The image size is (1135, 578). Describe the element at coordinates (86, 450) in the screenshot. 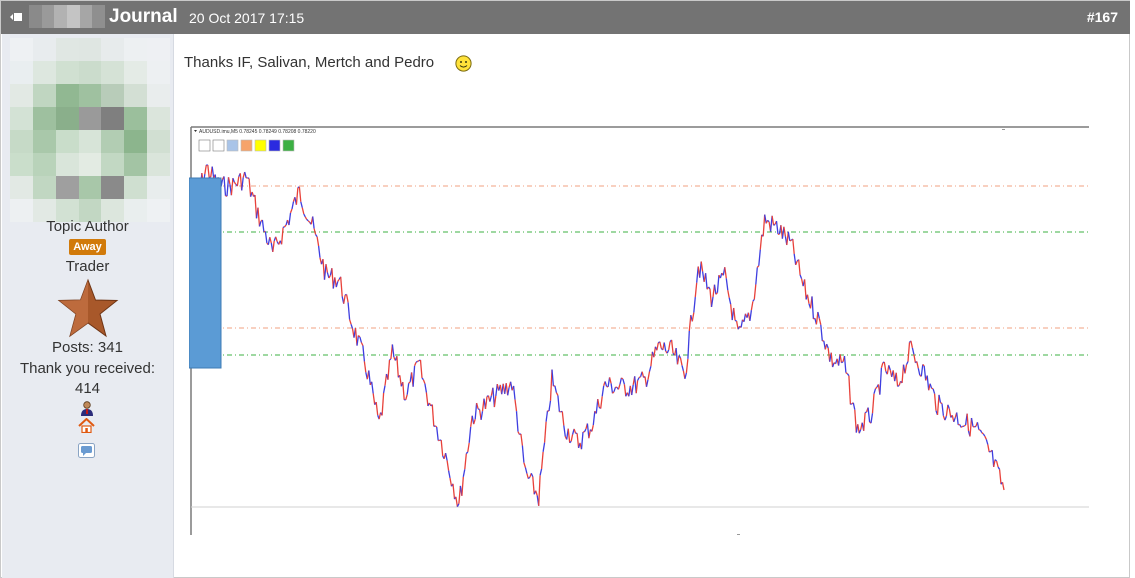

I see `message-icon` at that location.